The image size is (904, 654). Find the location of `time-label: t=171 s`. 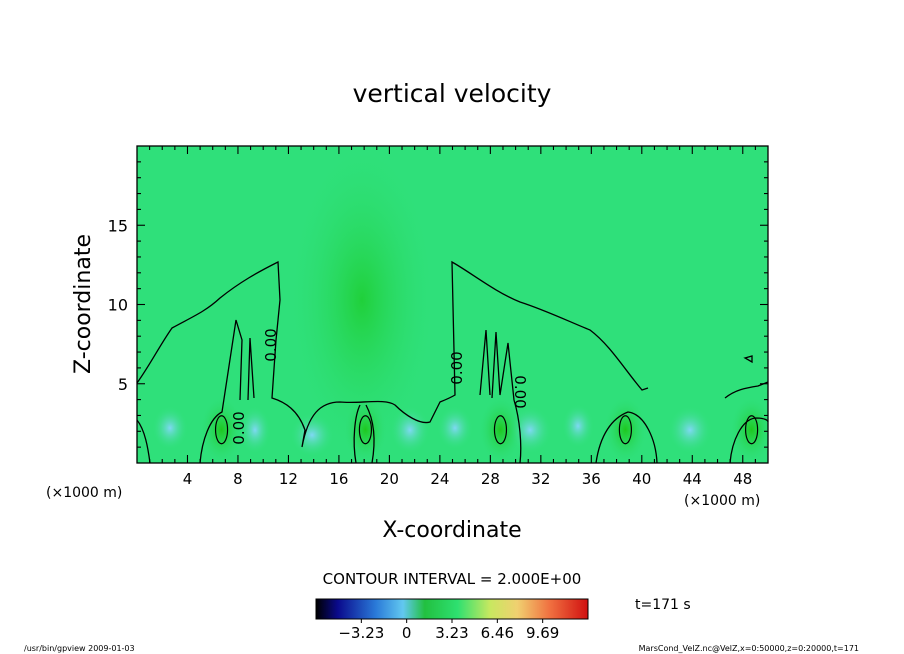

time-label: t=171 s is located at coordinates (663, 605).